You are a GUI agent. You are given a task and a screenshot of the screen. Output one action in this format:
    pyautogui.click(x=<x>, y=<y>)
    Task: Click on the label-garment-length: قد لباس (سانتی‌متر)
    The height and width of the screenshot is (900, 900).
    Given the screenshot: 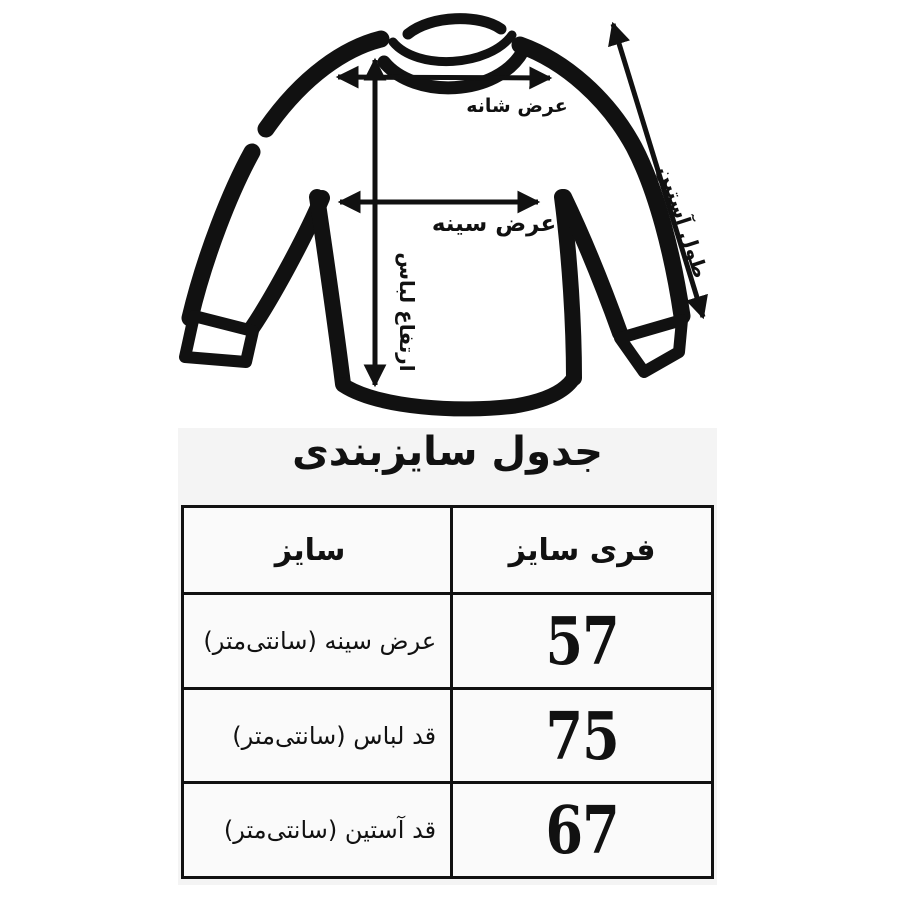 What is the action you would take?
    pyautogui.click(x=334, y=735)
    